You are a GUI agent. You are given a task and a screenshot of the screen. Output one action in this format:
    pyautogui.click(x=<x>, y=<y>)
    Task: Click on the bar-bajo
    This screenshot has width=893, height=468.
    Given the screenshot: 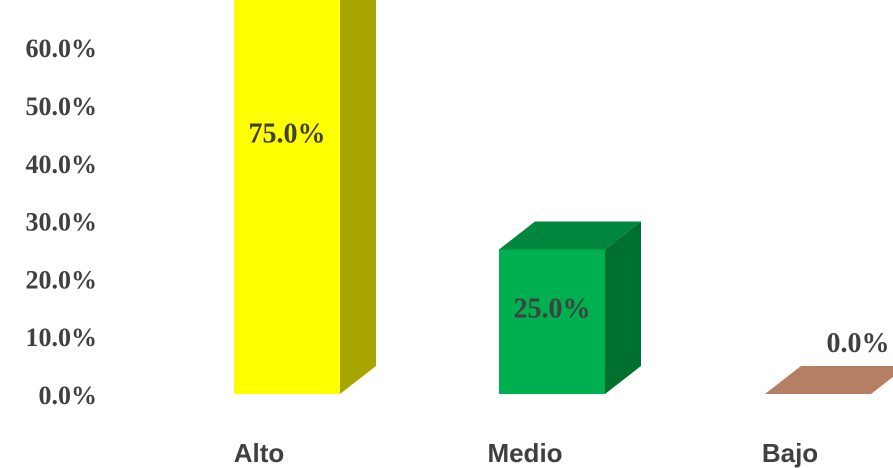 What is the action you would take?
    pyautogui.click(x=829, y=380)
    